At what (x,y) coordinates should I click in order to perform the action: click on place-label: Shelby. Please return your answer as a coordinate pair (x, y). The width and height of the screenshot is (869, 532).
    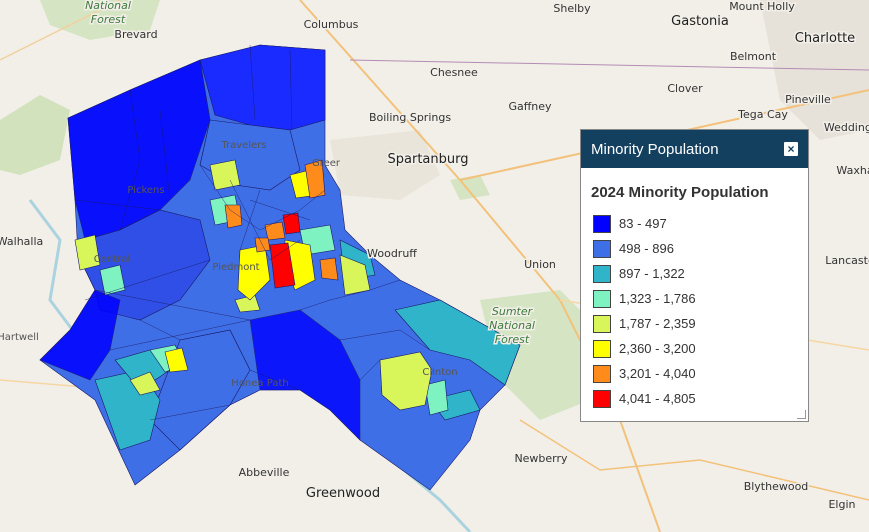
    Looking at the image, I should click on (572, 8).